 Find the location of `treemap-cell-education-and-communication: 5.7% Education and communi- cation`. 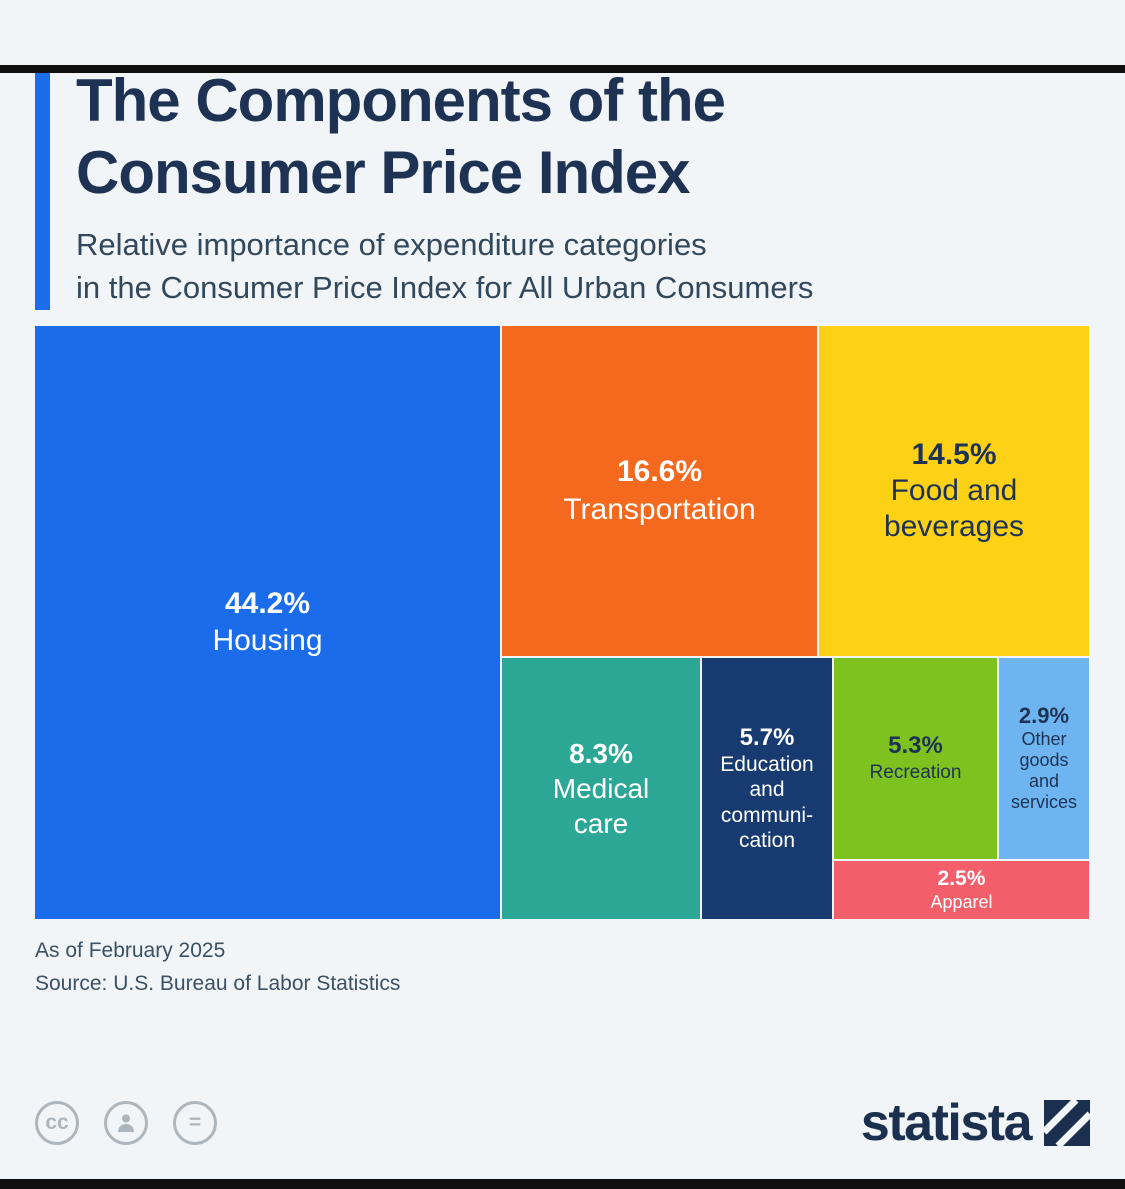

treemap-cell-education-and-communication: 5.7% Education and communi- cation is located at coordinates (767, 788).